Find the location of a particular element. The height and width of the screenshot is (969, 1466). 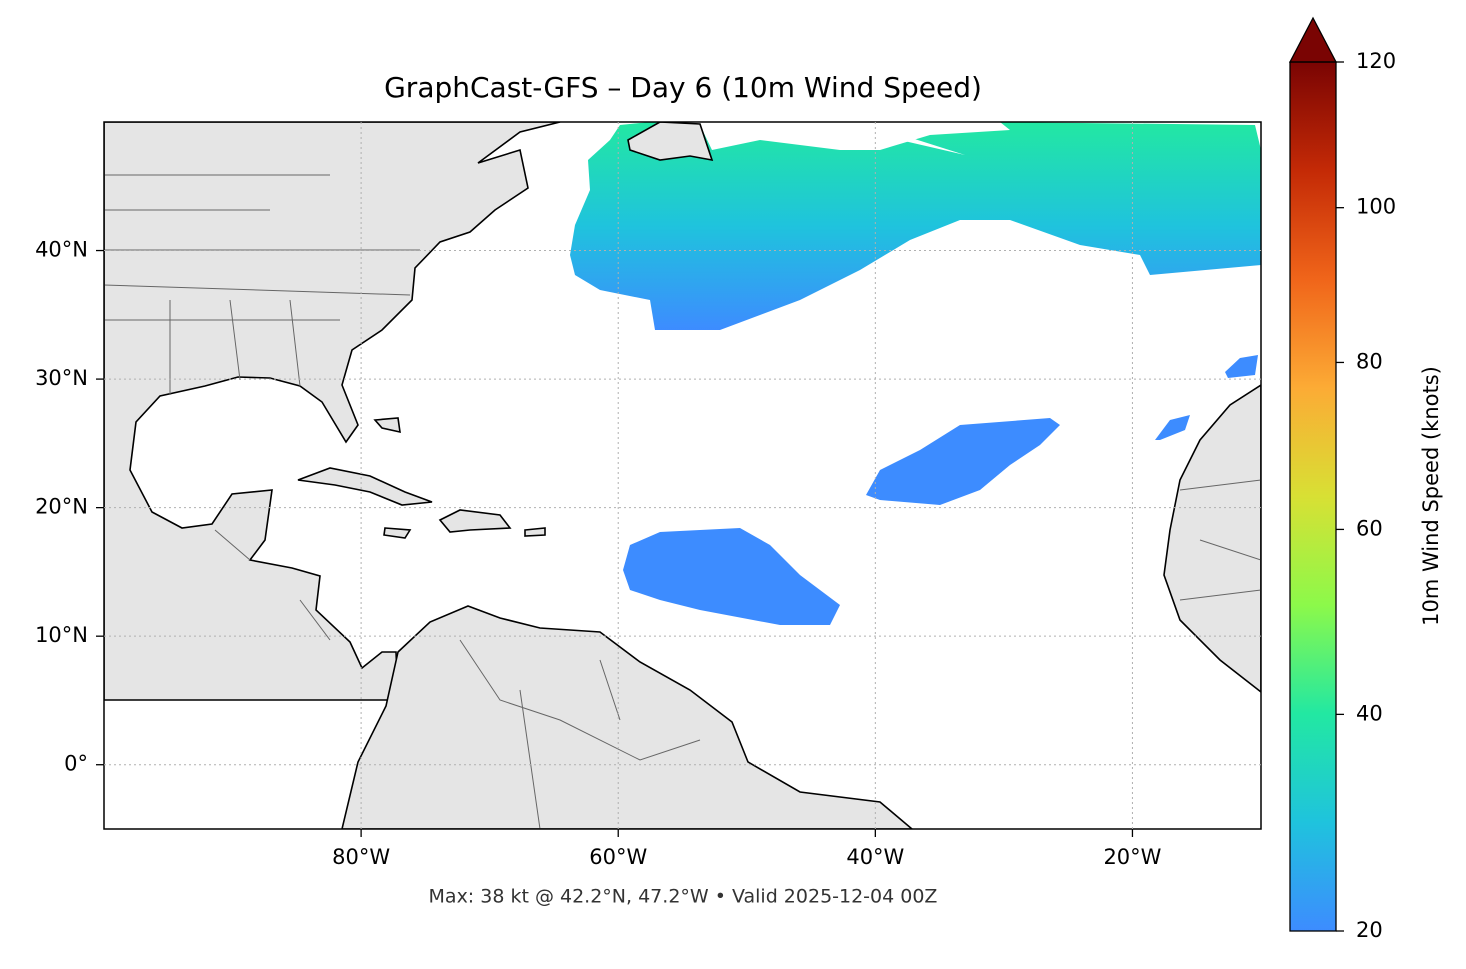

colorbar-extend is located at coordinates (1313, 39).